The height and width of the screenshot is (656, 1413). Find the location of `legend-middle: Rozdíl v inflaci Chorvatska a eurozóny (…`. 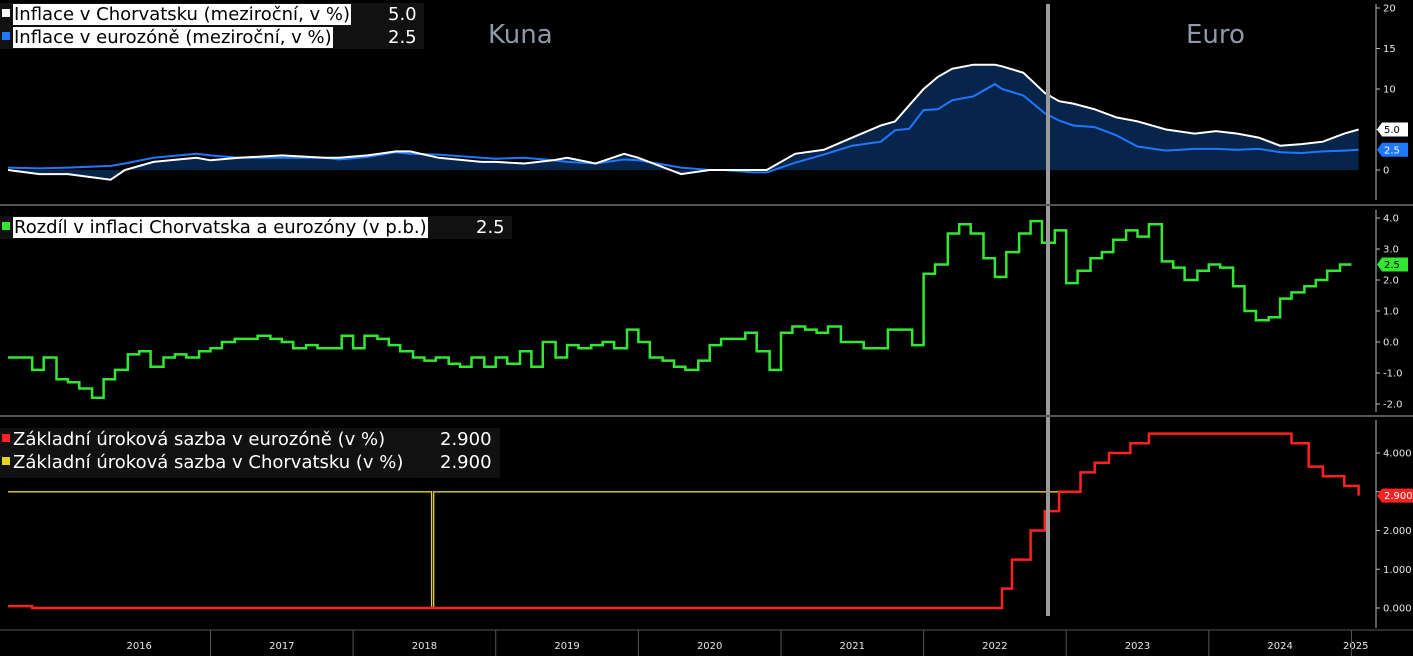

legend-middle: Rozdíl v inflaci Chorvatska a eurozóny (… is located at coordinates (256, 227).